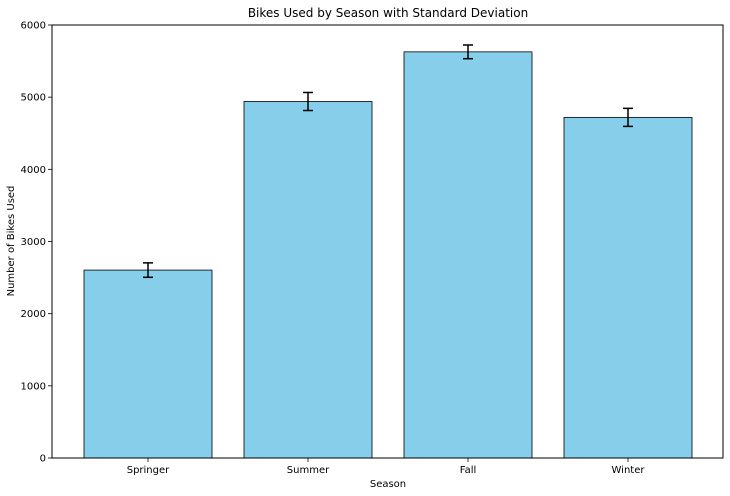 The width and height of the screenshot is (730, 496). I want to click on y-tick-label: 0, so click(43, 459).